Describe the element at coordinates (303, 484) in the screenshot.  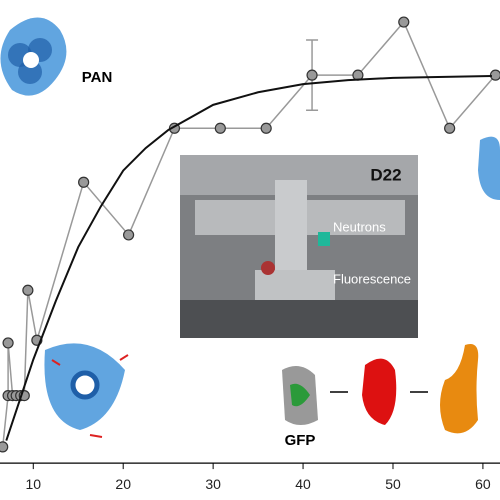
I see `x-tick-label: 40` at that location.